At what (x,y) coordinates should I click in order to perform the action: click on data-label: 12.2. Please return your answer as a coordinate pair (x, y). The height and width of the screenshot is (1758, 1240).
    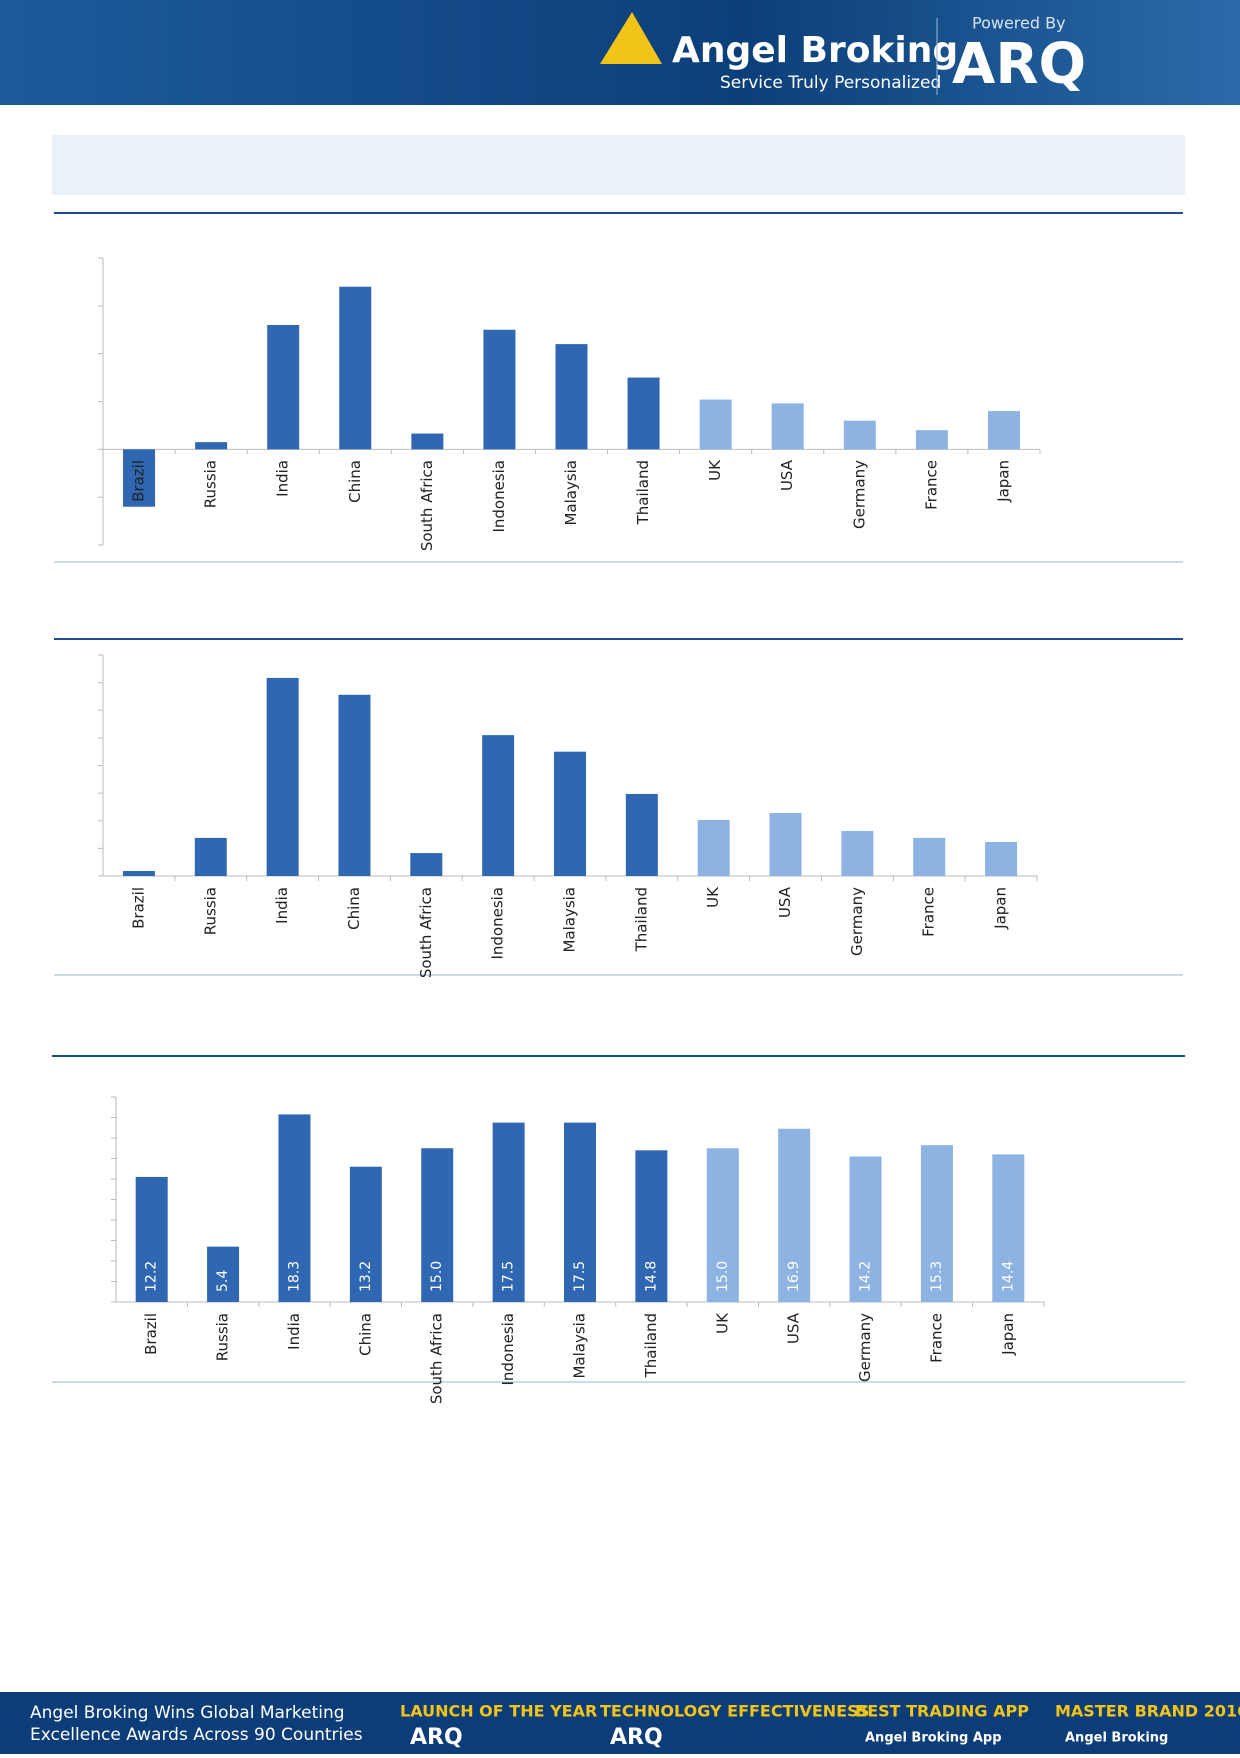
    Looking at the image, I should click on (152, 1276).